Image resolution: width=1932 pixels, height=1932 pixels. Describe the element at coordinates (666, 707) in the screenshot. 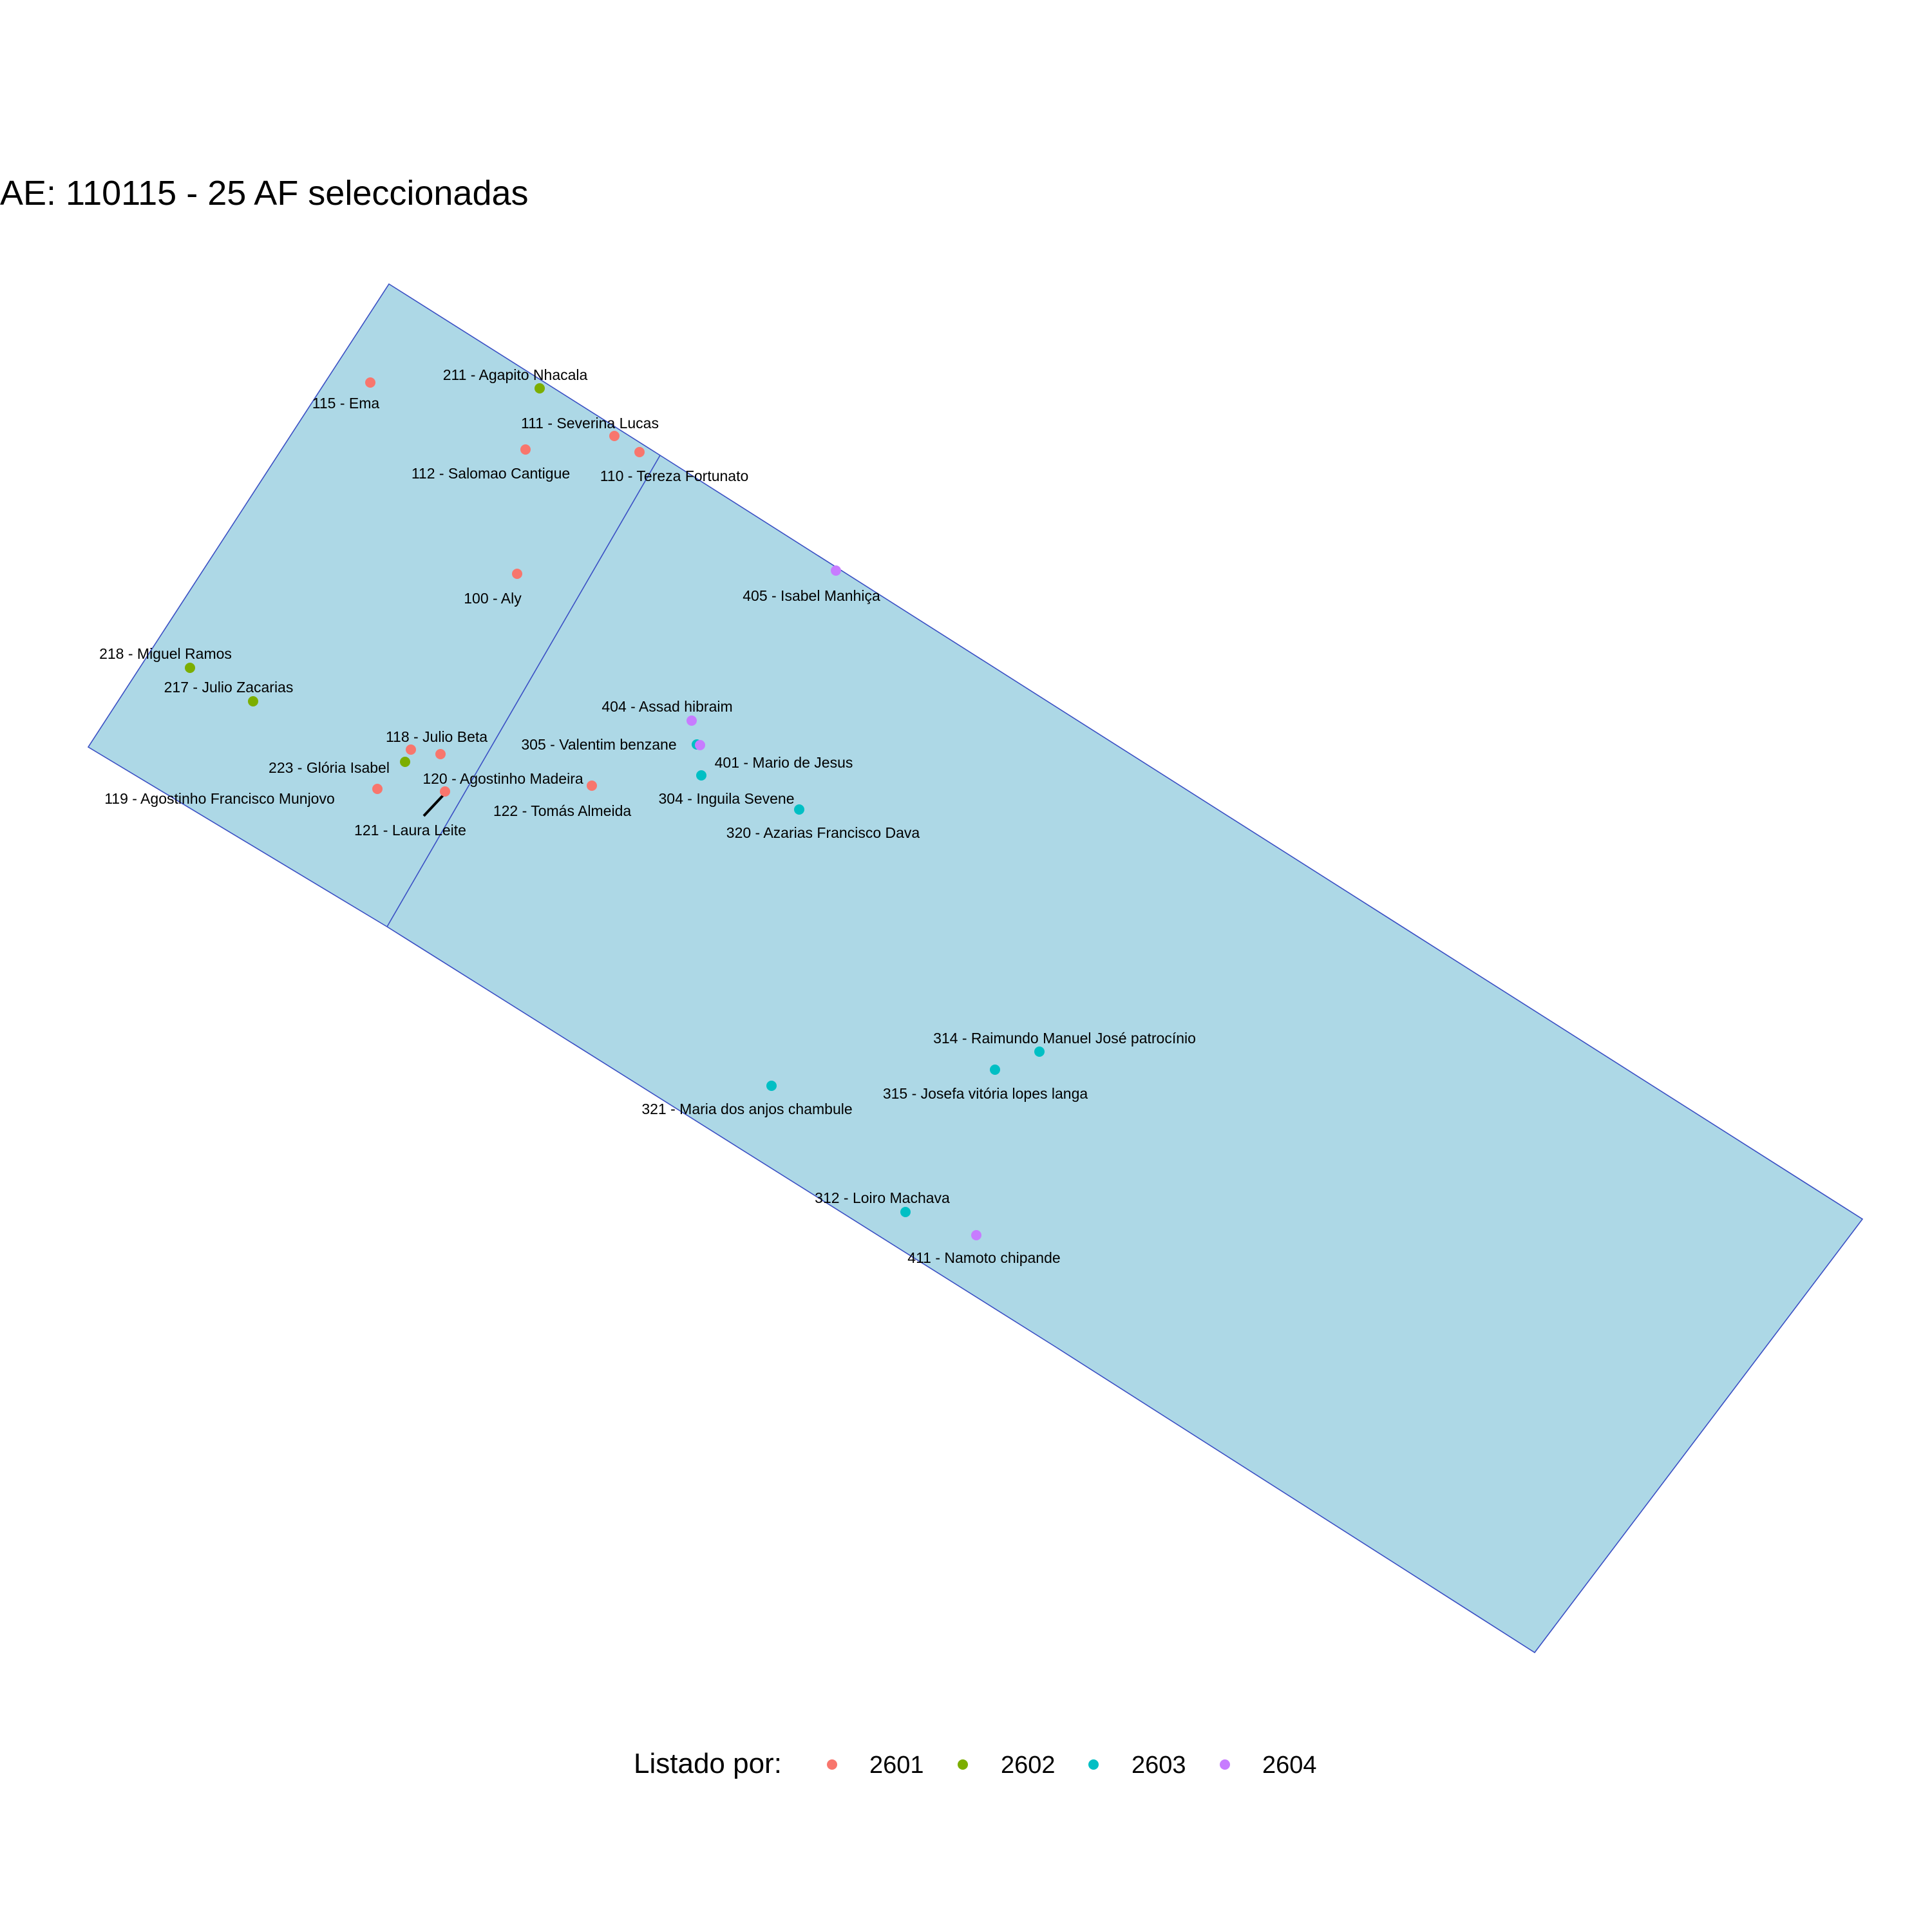

I see `household-label: 404 - Assad hibraim` at that location.